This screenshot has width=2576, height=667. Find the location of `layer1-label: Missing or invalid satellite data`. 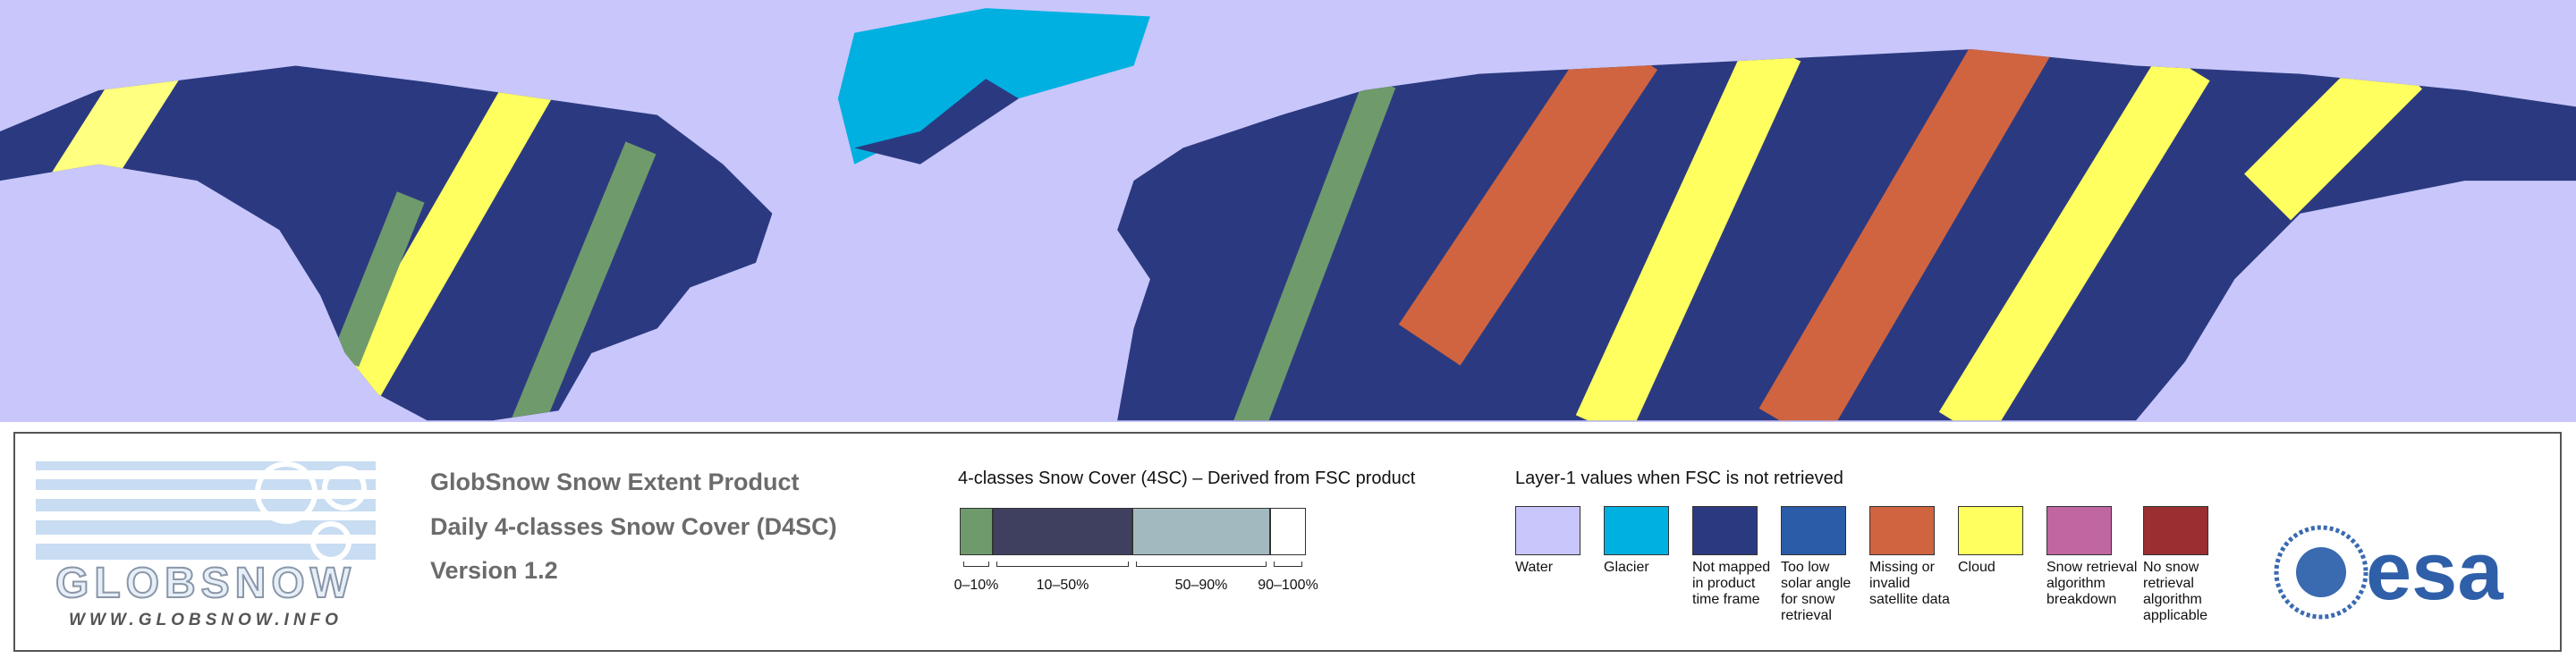

layer1-label: Missing or invalid satellite data is located at coordinates (1909, 583).